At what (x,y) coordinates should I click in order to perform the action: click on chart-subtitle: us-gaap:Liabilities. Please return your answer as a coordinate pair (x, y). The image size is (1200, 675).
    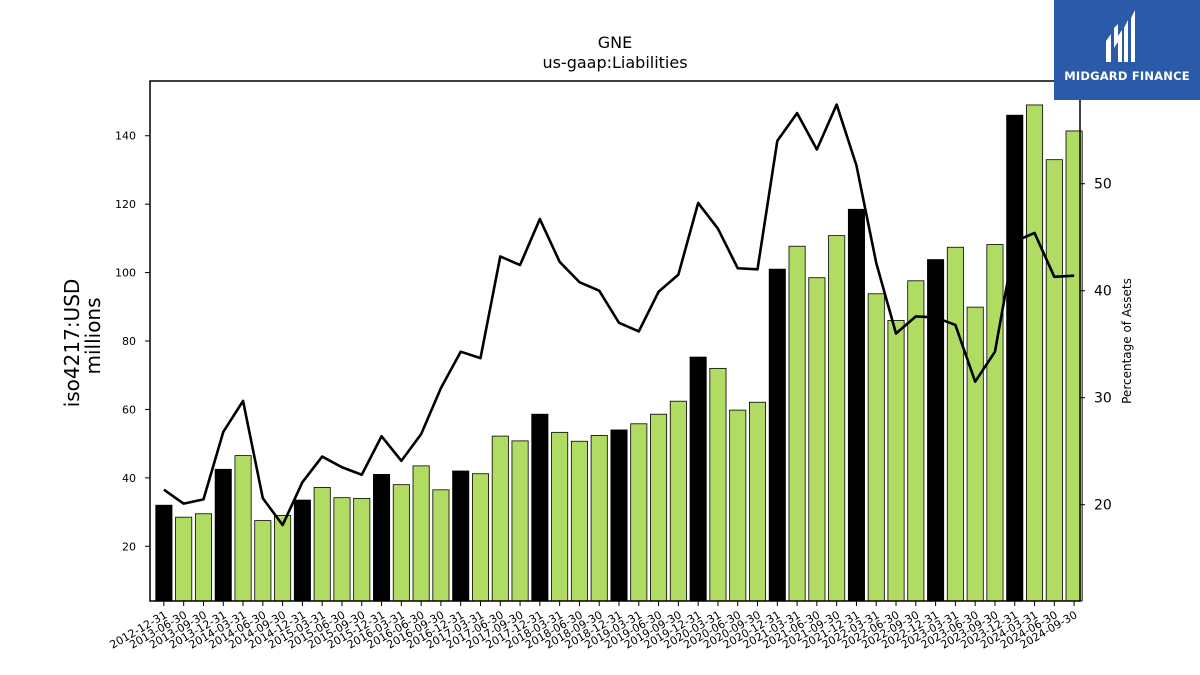
    Looking at the image, I should click on (614, 62).